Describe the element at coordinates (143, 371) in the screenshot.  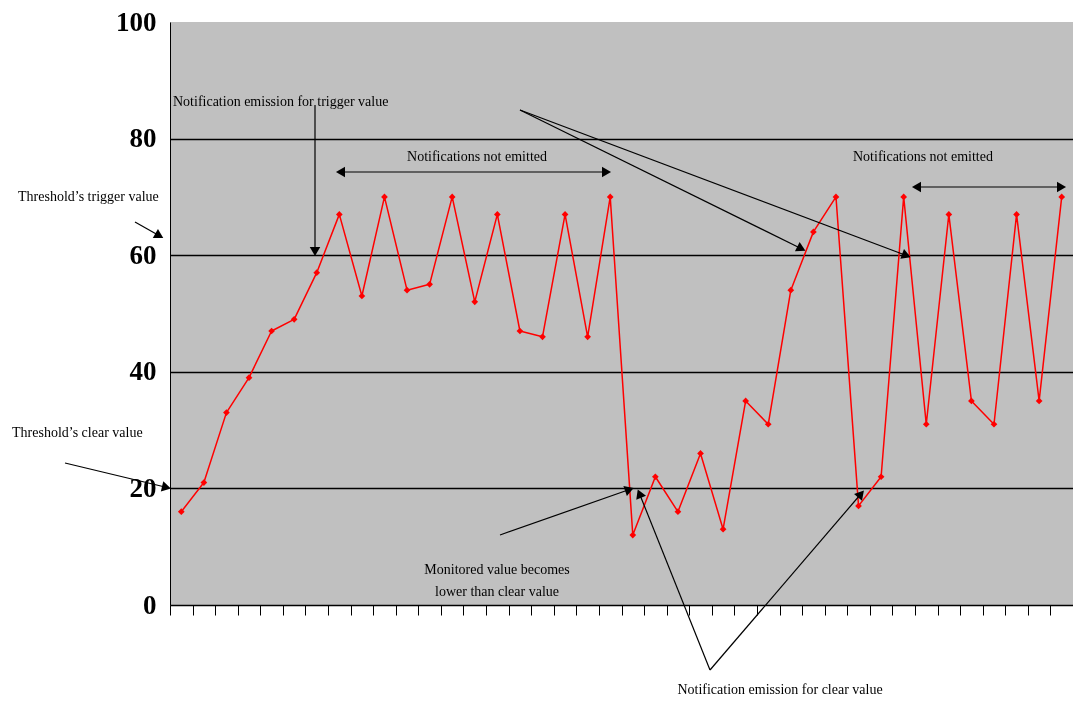
I see `y-tick-label: 40` at that location.